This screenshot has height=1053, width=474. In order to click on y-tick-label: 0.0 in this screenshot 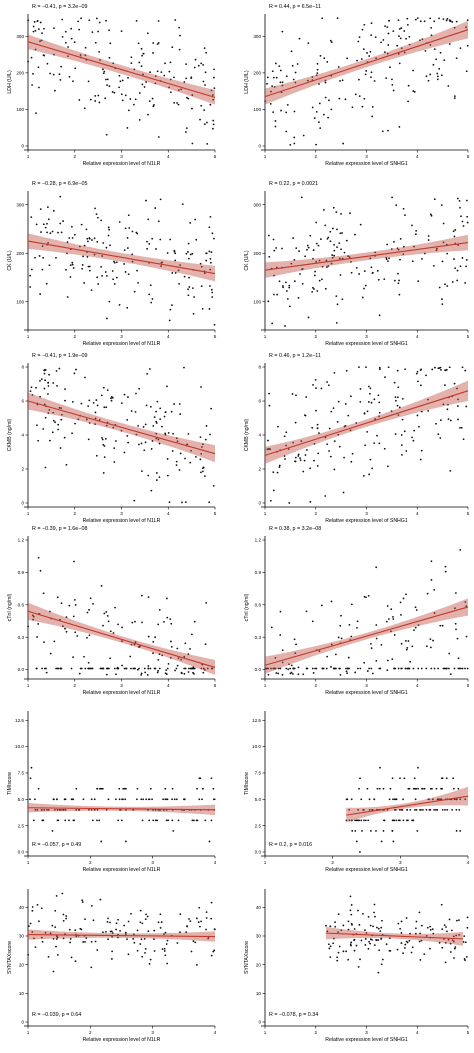, I will do `click(21, 669)`.